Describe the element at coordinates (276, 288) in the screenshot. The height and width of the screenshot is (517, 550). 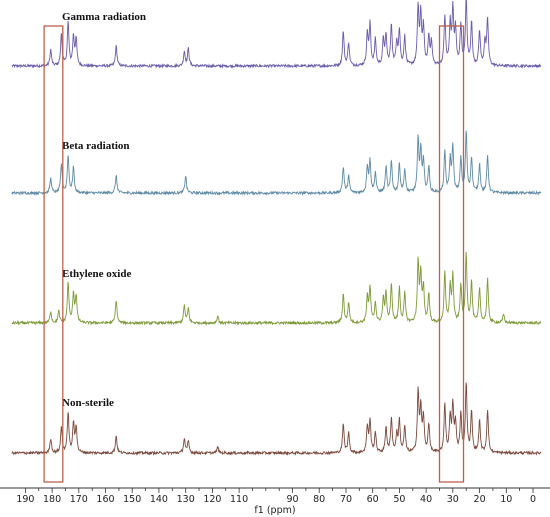
I see `spectrum-line-ethylene-oxide` at that location.